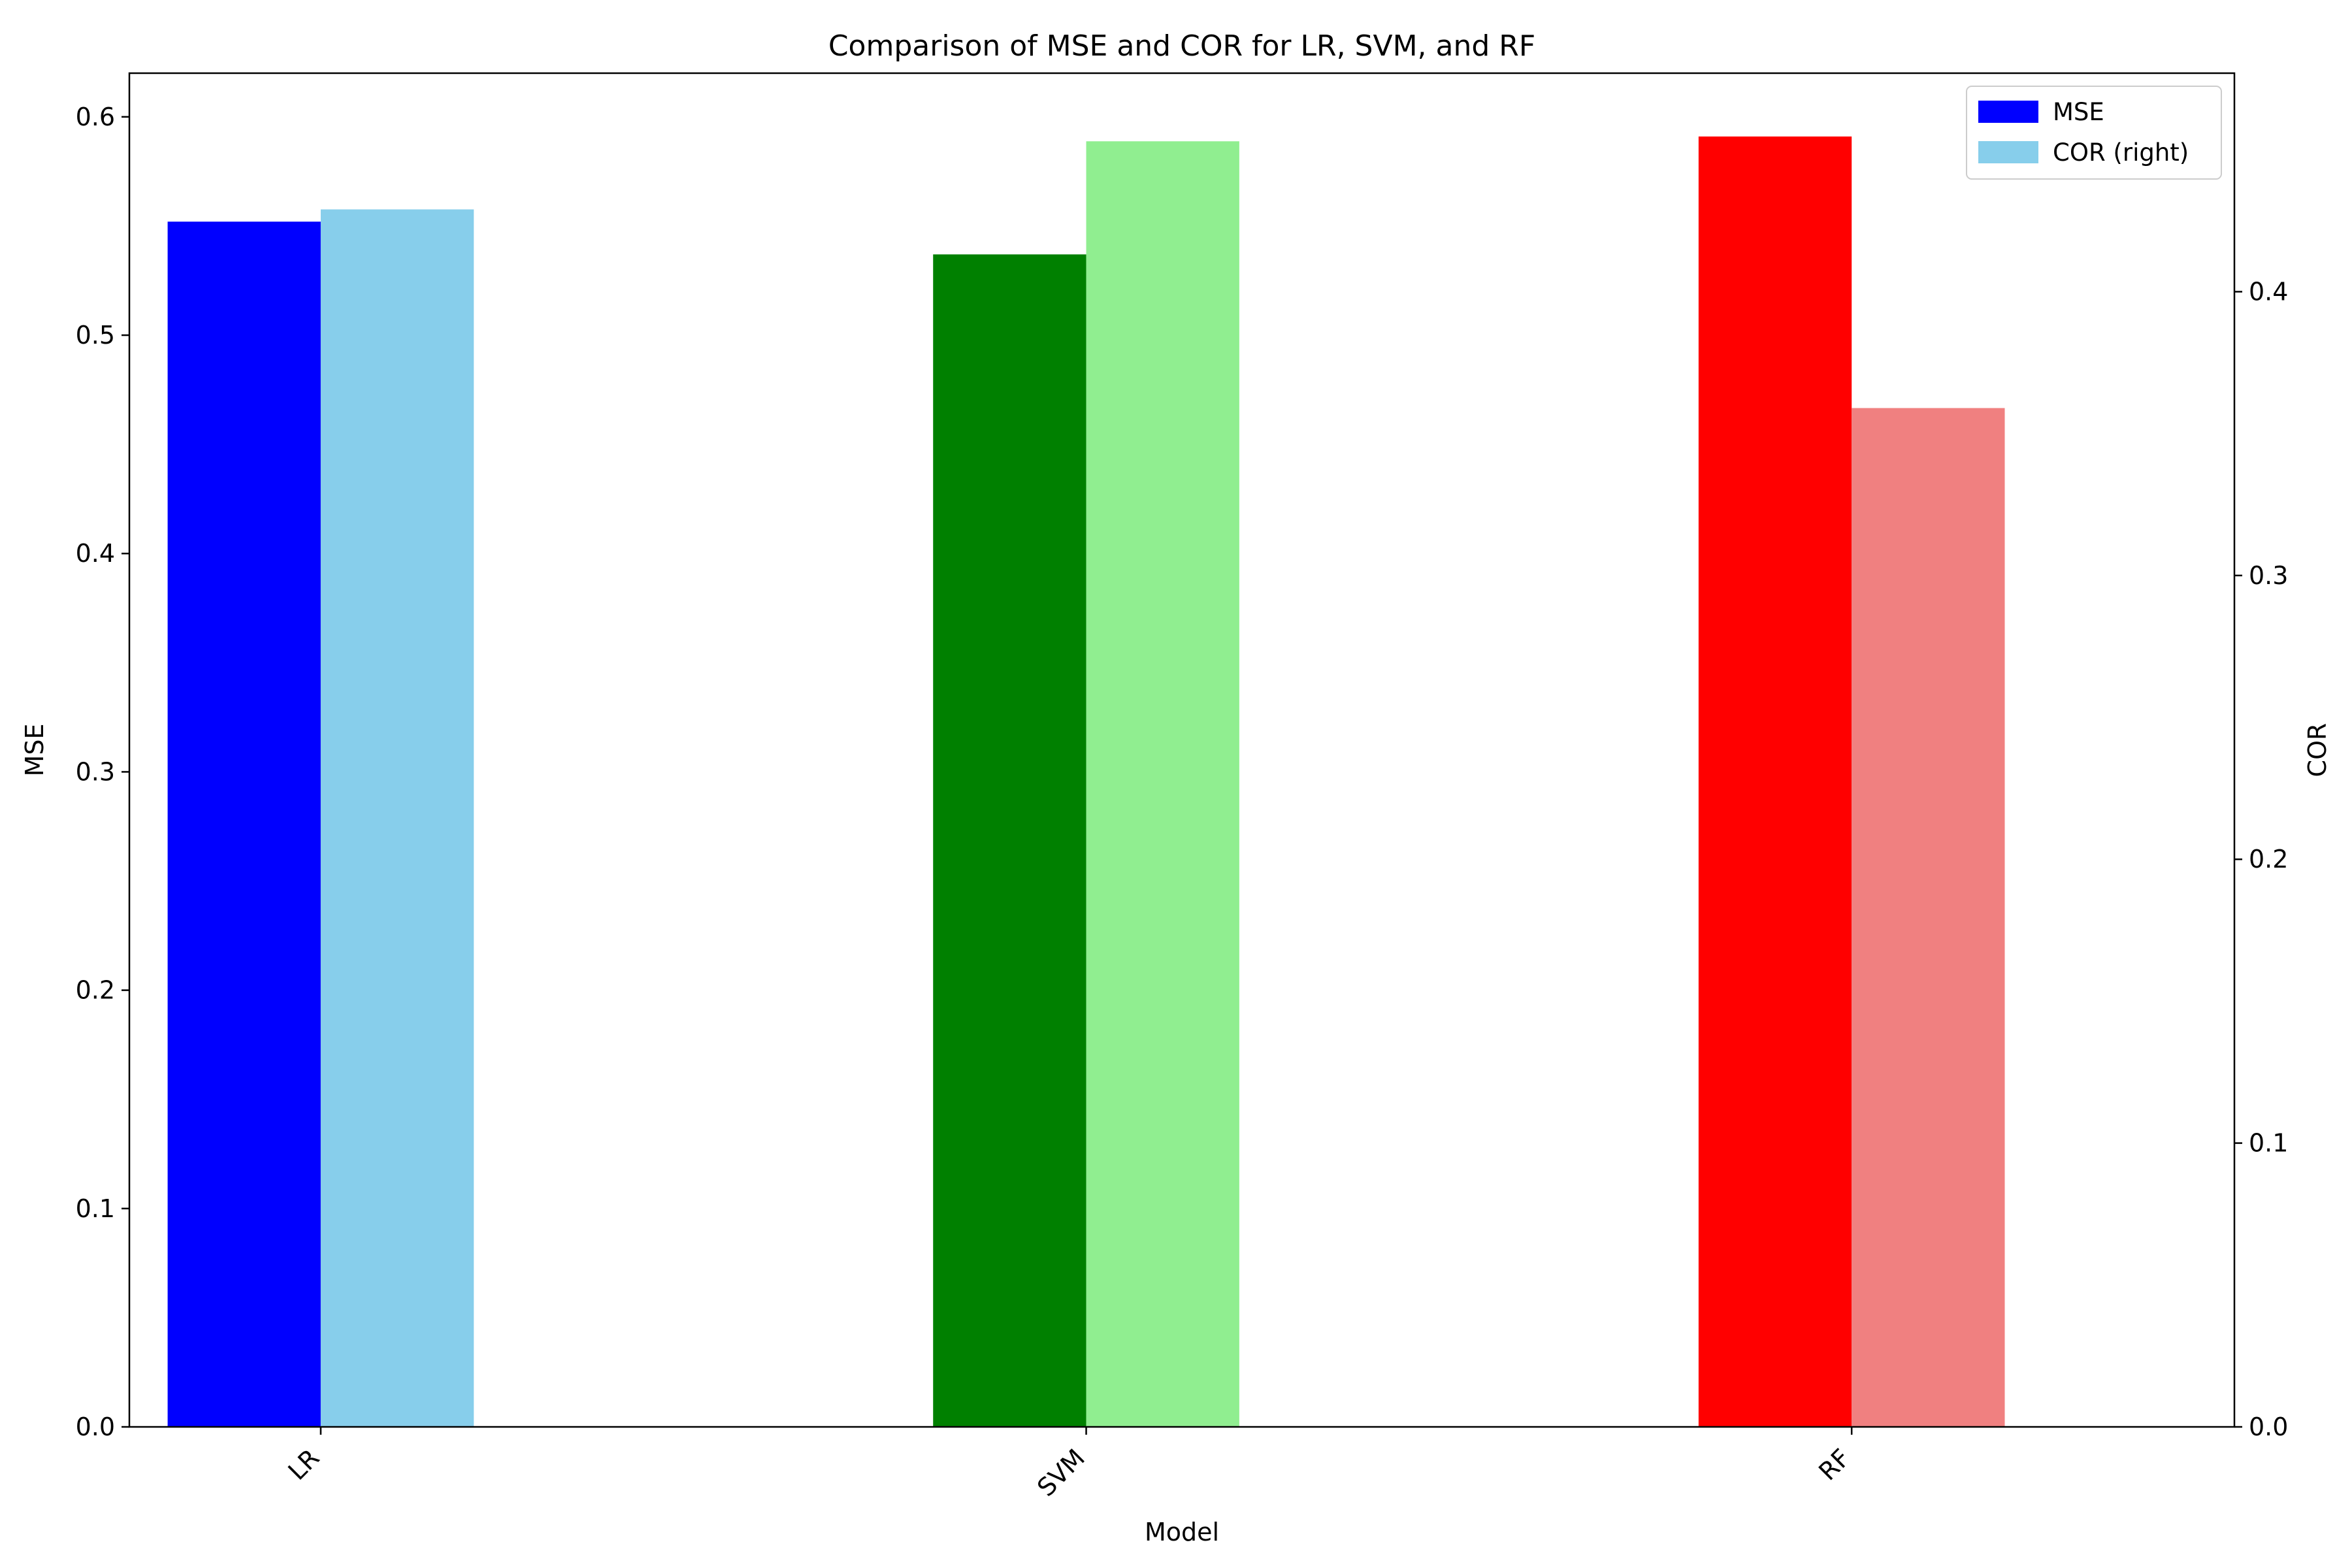 Image resolution: width=2352 pixels, height=1568 pixels. What do you see at coordinates (2268, 291) in the screenshot?
I see `right-tick-label: 0.4` at bounding box center [2268, 291].